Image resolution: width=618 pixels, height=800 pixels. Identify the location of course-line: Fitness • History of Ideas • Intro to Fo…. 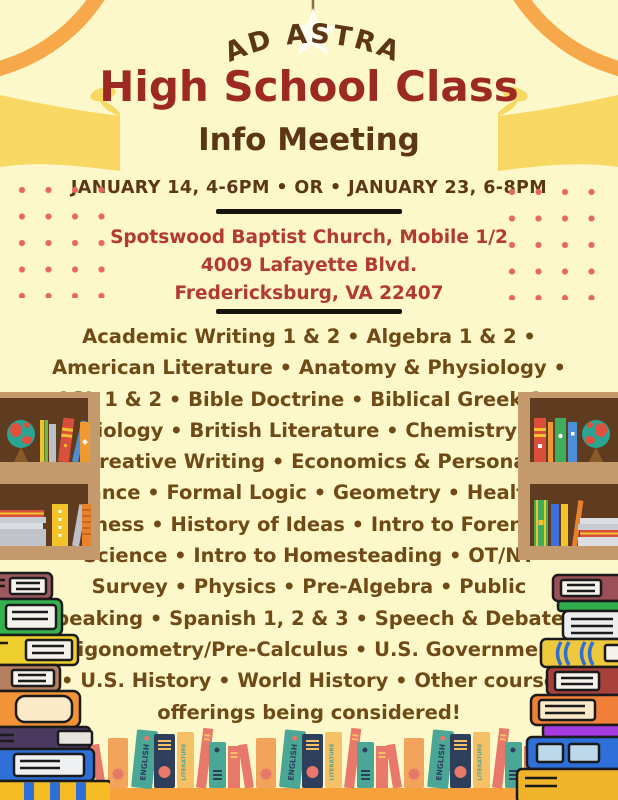
(309, 524).